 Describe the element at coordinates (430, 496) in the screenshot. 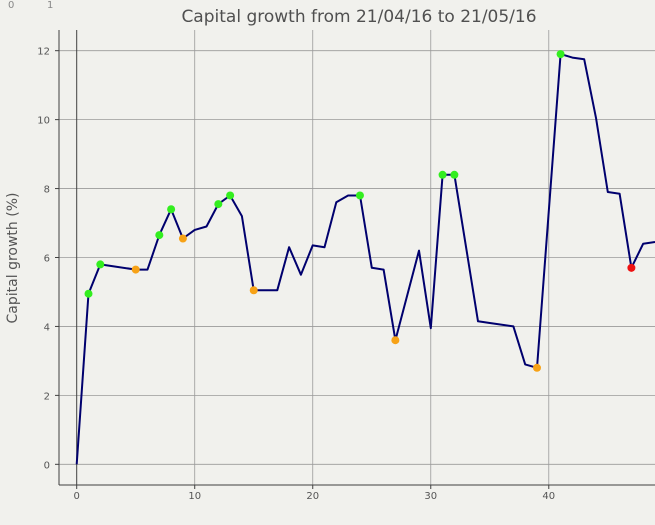

I see `x-tick-label: 30` at that location.